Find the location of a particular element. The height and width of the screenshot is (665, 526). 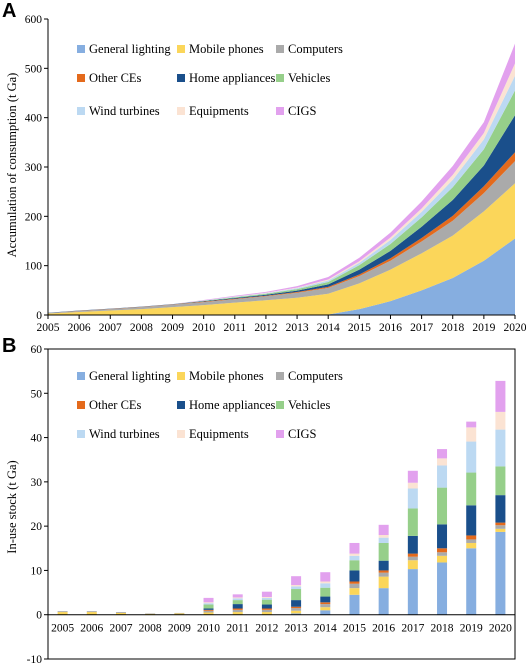

bar-2015-mobile-phones is located at coordinates (354, 591).